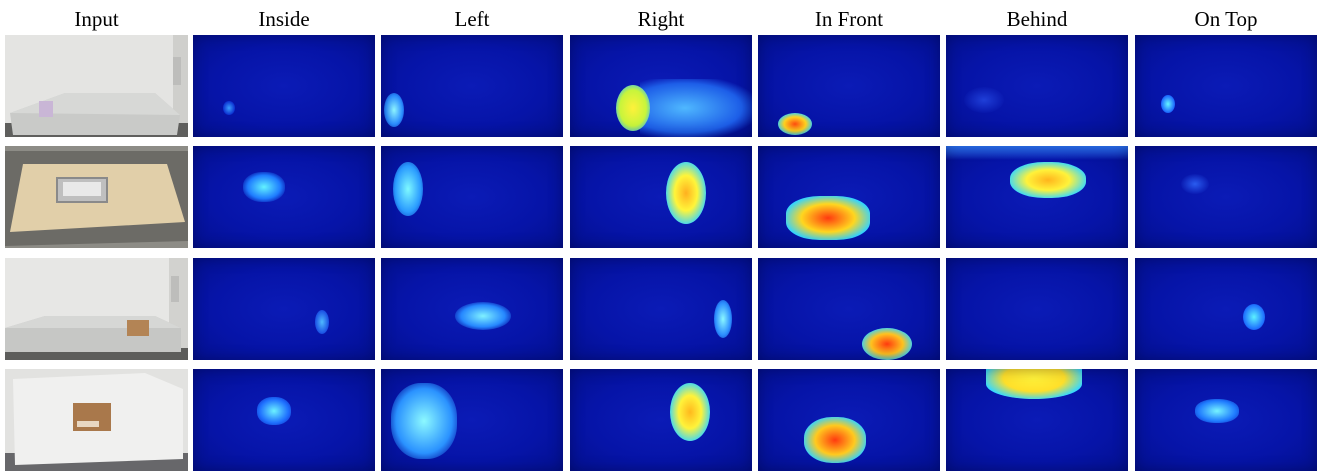 The image size is (1326, 474). Describe the element at coordinates (284, 86) in the screenshot. I see `heatmap-row-1-inside` at that location.